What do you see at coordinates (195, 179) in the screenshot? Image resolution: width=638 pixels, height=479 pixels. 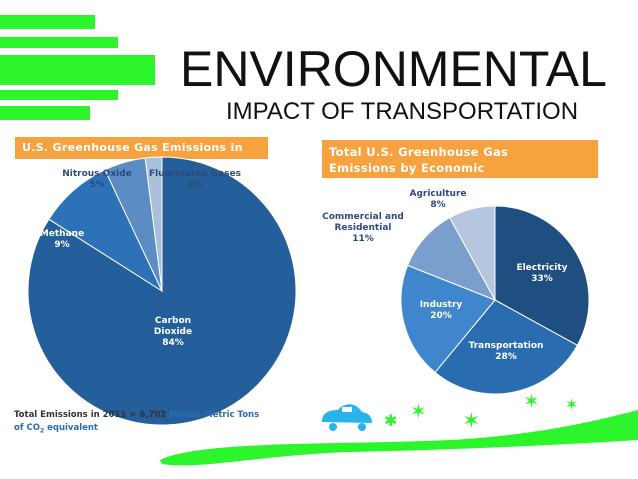 I see `slice-label: Fluorinated Gases 2%` at bounding box center [195, 179].